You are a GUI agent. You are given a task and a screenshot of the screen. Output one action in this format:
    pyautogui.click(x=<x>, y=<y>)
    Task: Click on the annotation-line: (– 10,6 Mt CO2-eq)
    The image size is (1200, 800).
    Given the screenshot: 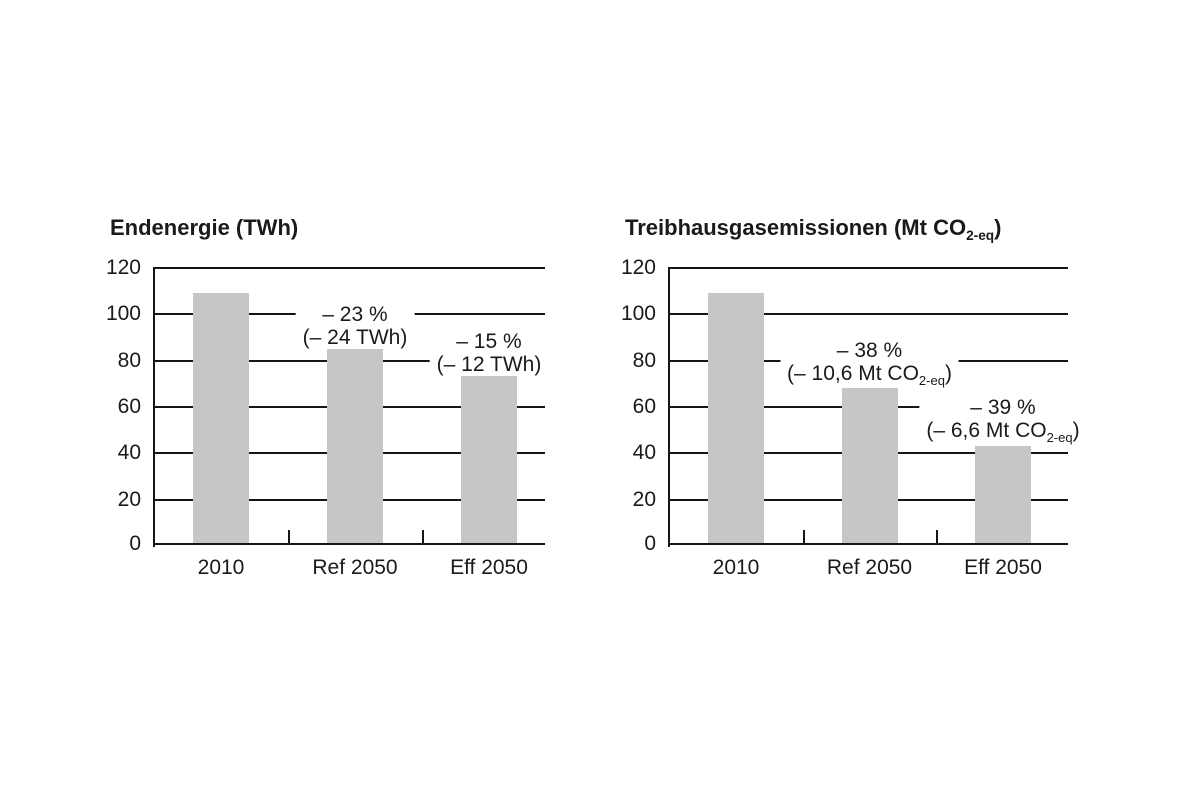 What is the action you would take?
    pyautogui.click(x=869, y=375)
    